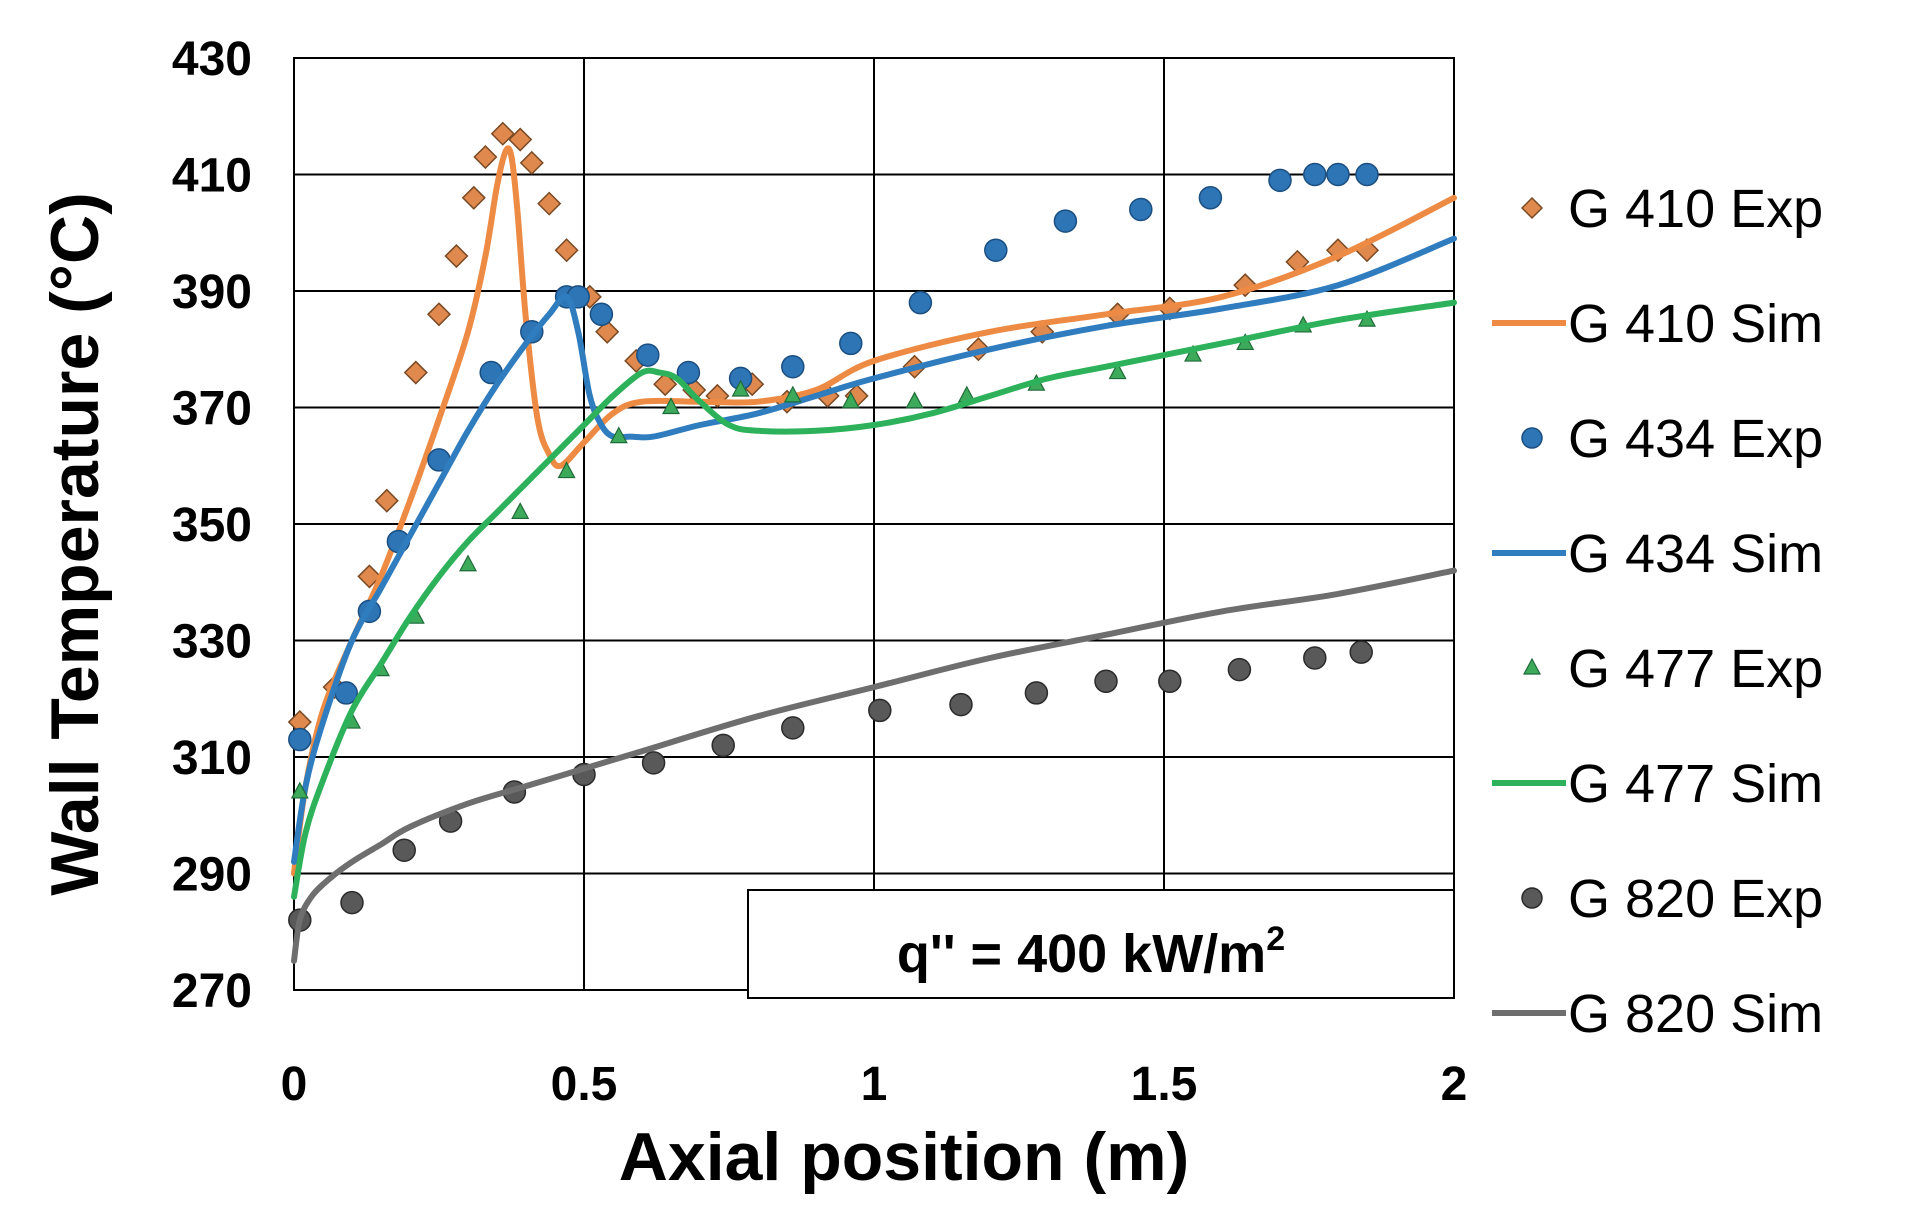 The image size is (1906, 1208). I want to click on y-tick-label: 430, so click(212, 59).